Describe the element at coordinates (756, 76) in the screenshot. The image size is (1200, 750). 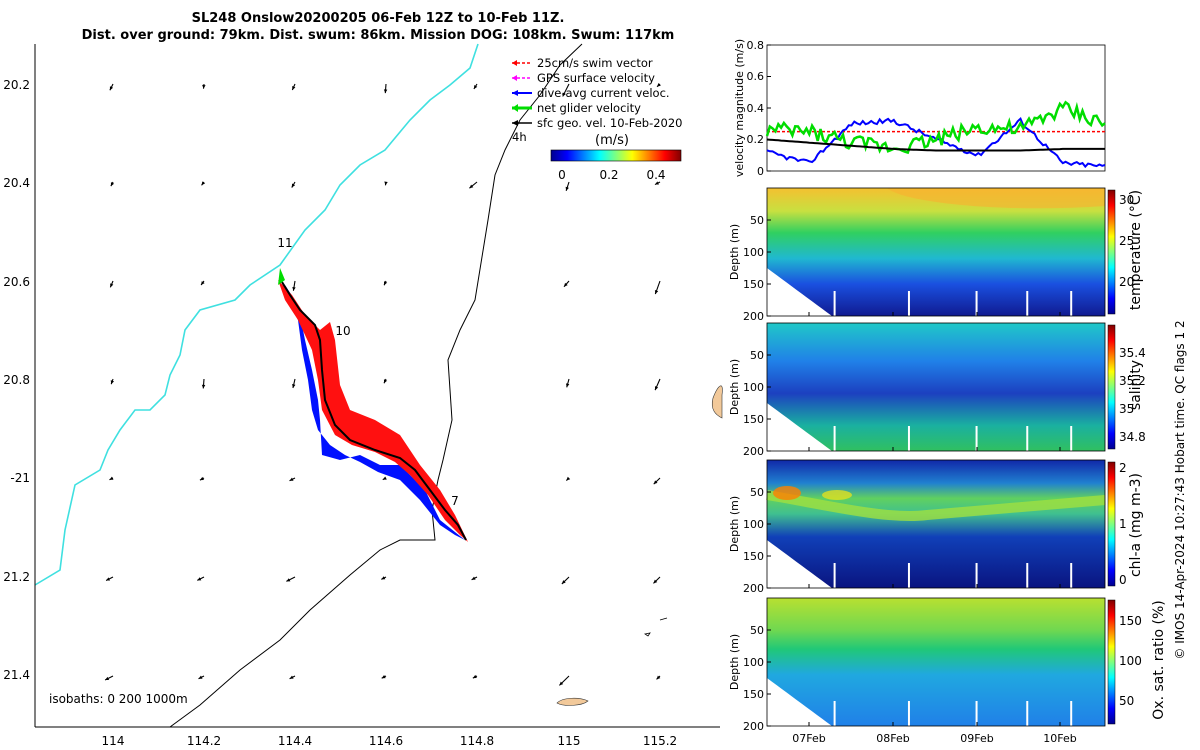
I see `vel-ytick: 0.6` at that location.